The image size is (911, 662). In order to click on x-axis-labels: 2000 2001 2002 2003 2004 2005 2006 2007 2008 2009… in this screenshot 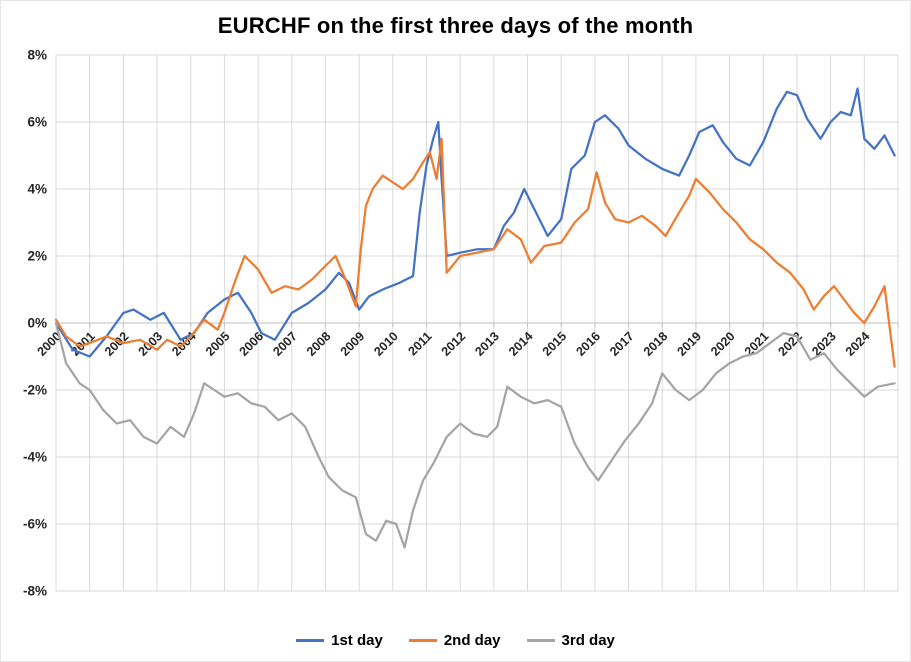, I will do `click(454, 344)`.